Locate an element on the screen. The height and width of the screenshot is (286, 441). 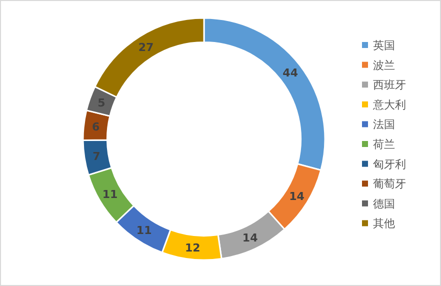
legend-label: 匈牙利 is located at coordinates (389, 164).